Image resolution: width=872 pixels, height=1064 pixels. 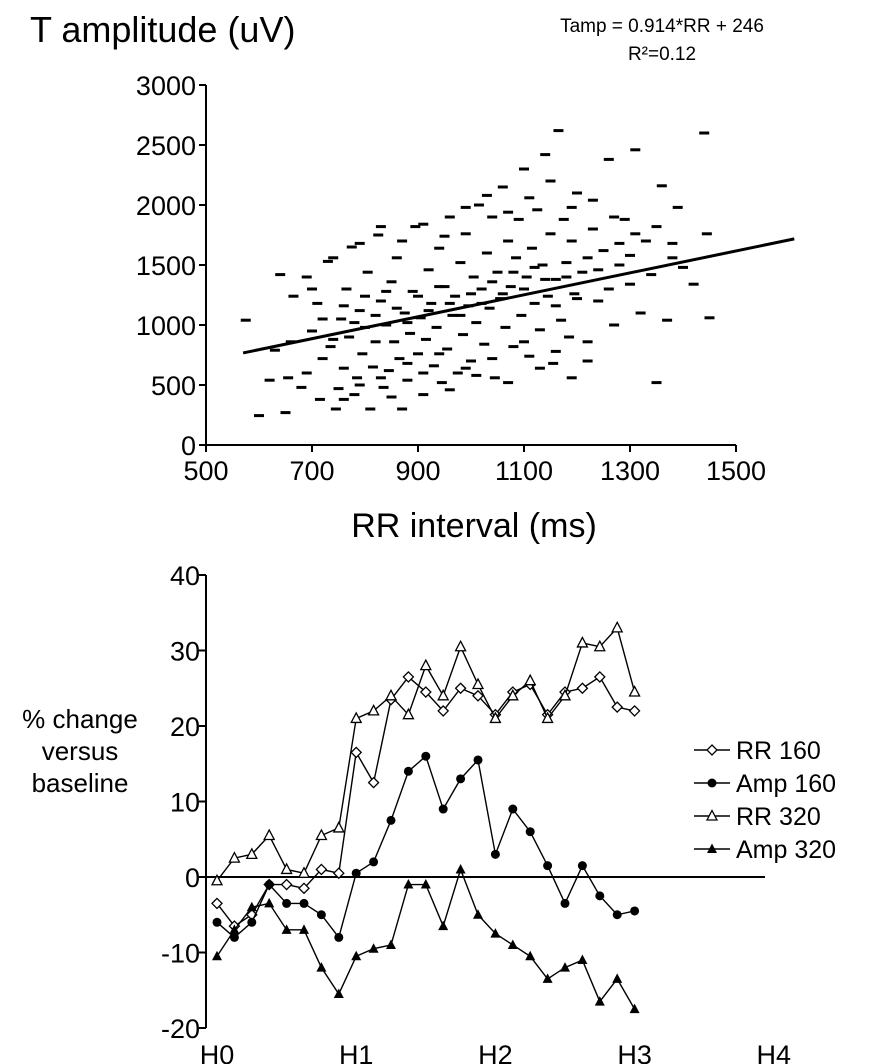 I want to click on legend-label: RR 160, so click(x=778, y=751).